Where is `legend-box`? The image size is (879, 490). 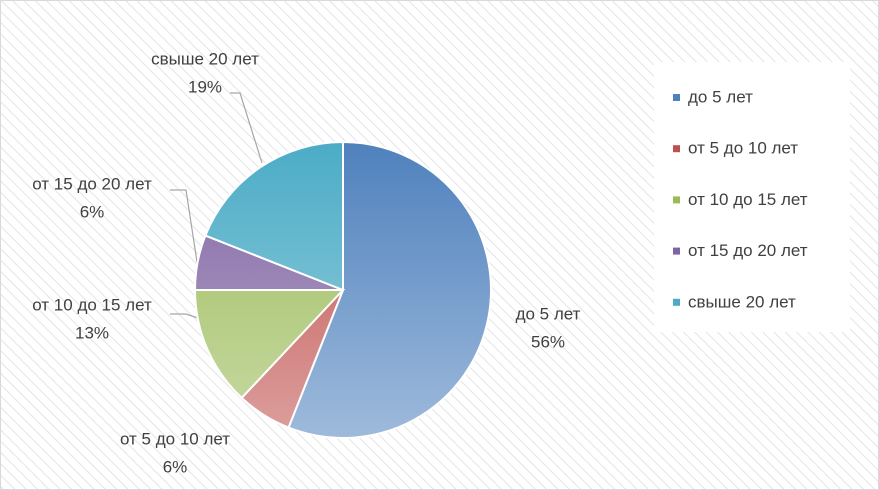
legend-box is located at coordinates (752, 197).